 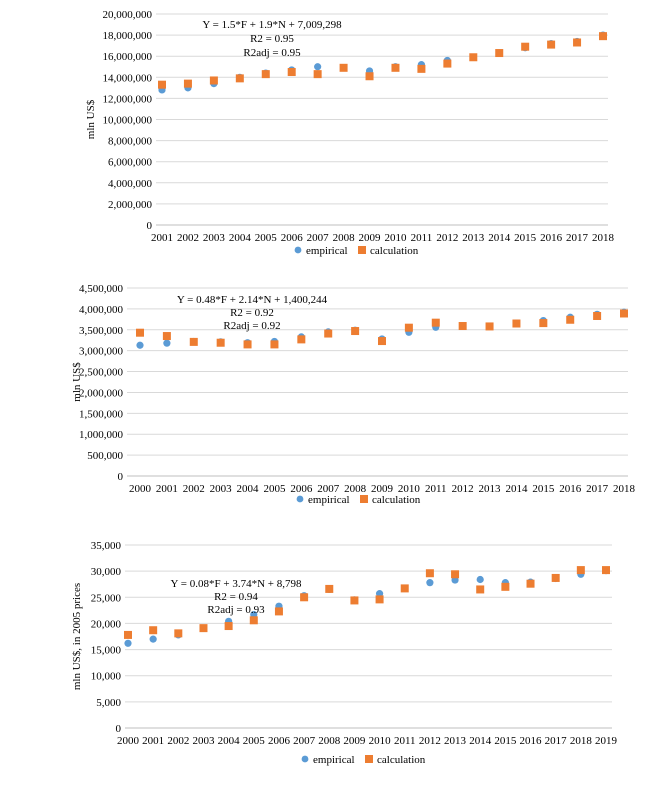 I want to click on y-tick-label: 18,000,000, so click(x=128, y=36).